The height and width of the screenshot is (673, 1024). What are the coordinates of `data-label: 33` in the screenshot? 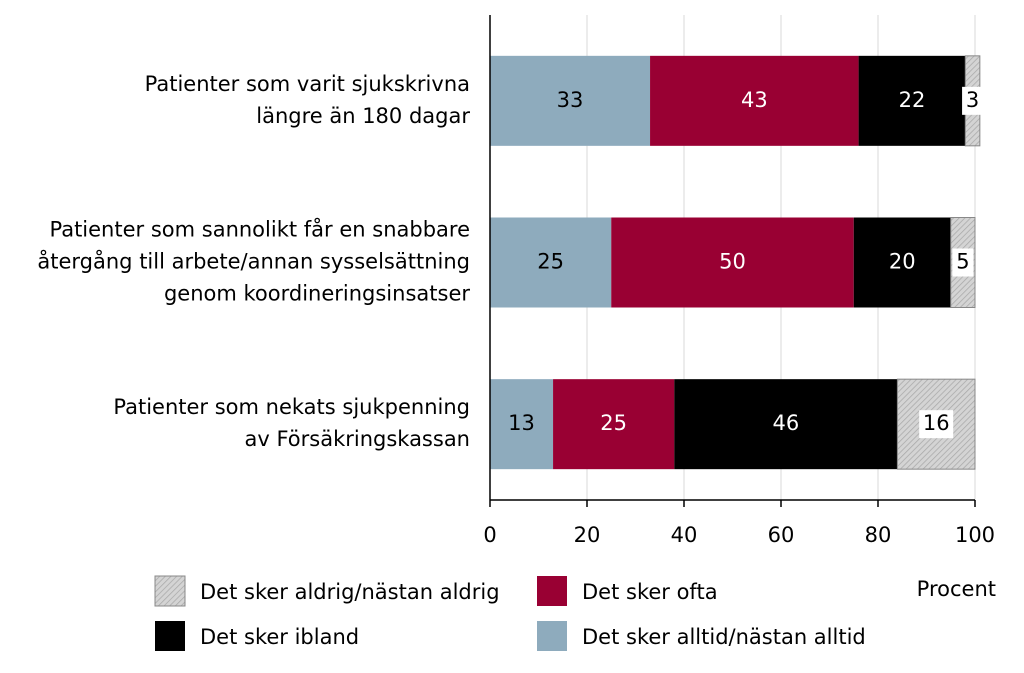 It's located at (570, 100).